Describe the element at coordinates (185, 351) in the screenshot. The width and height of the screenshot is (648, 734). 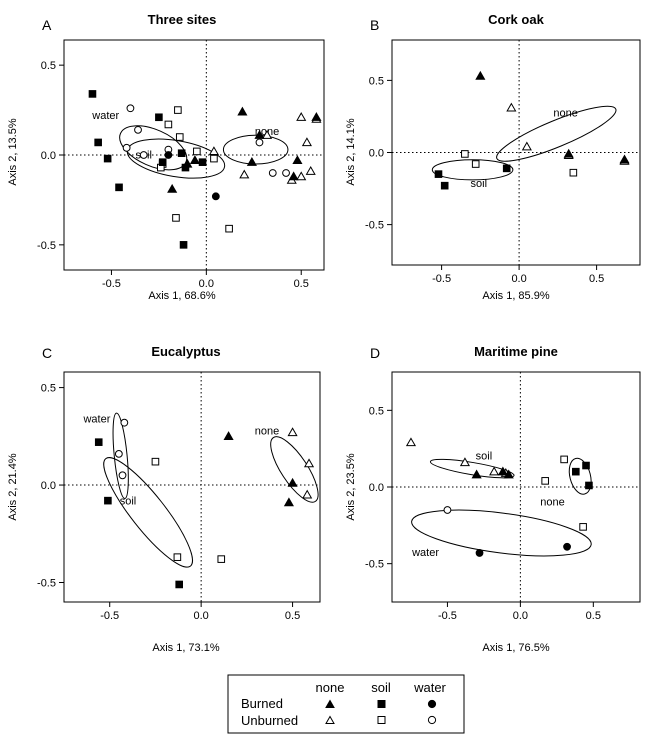
I see `panel-c-title: Eucalyptus` at that location.